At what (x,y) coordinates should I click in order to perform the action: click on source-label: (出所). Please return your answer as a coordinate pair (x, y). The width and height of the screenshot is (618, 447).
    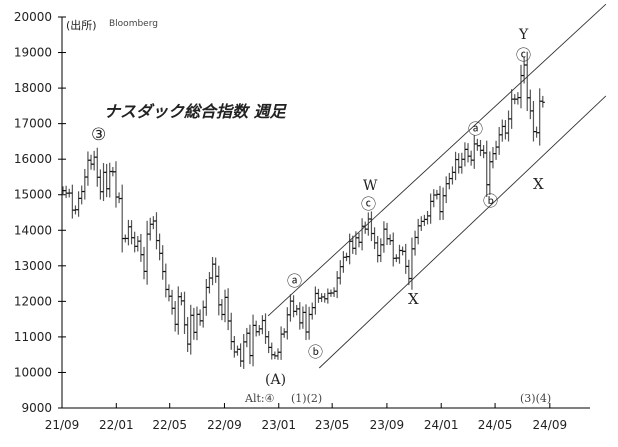
    Looking at the image, I should click on (81, 25).